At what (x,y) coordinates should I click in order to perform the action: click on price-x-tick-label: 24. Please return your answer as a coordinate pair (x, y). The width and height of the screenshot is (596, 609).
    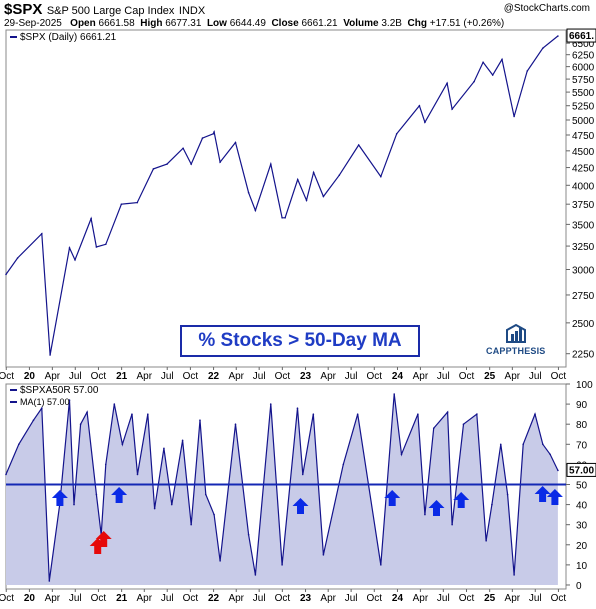
    Looking at the image, I should click on (398, 376).